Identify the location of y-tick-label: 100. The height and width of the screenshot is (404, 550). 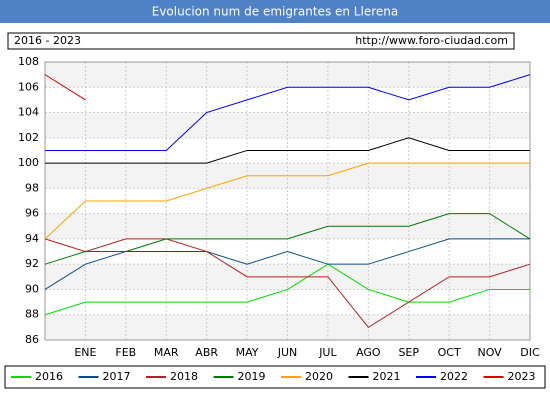
(28, 162).